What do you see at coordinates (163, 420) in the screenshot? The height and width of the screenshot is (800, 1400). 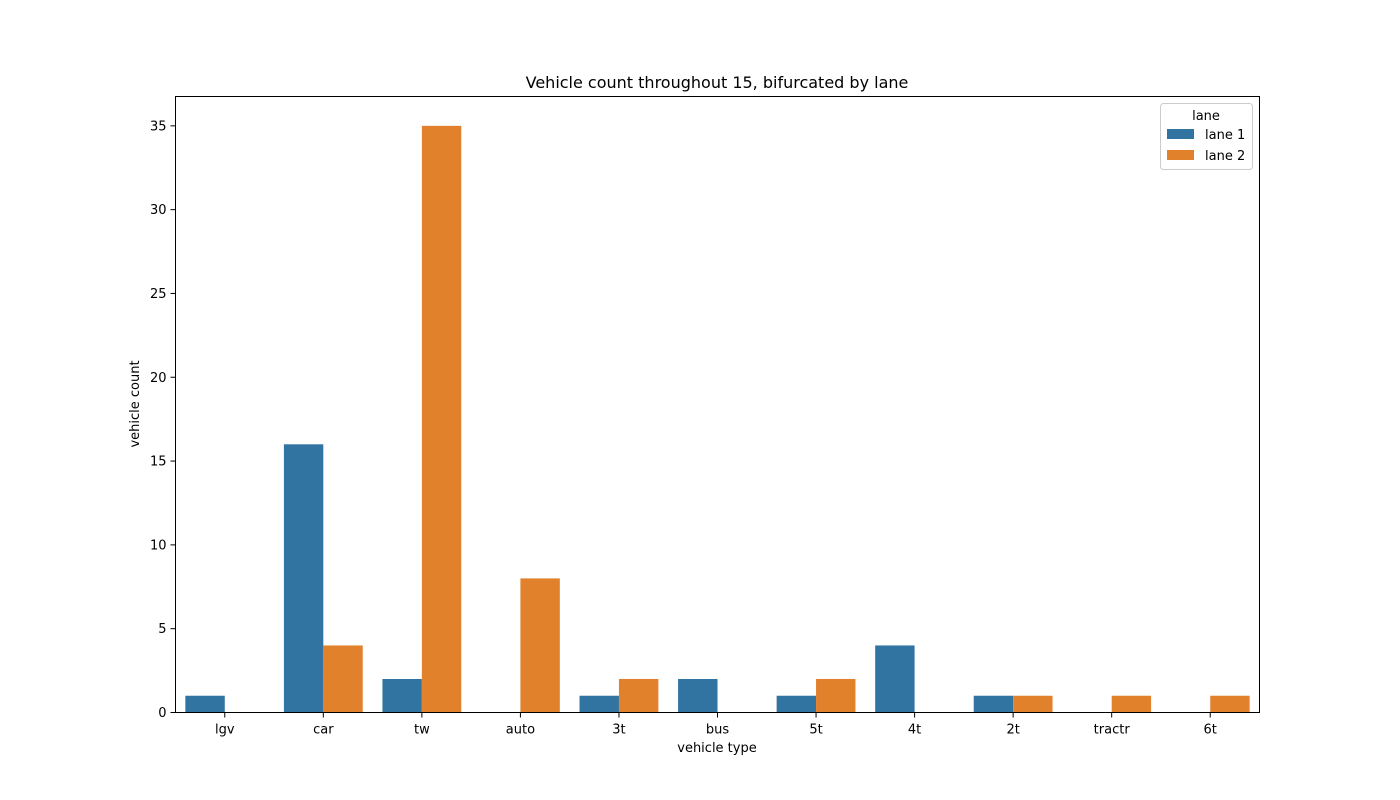 I see `y-axis: 0 5 10 15 20 25 30 35` at bounding box center [163, 420].